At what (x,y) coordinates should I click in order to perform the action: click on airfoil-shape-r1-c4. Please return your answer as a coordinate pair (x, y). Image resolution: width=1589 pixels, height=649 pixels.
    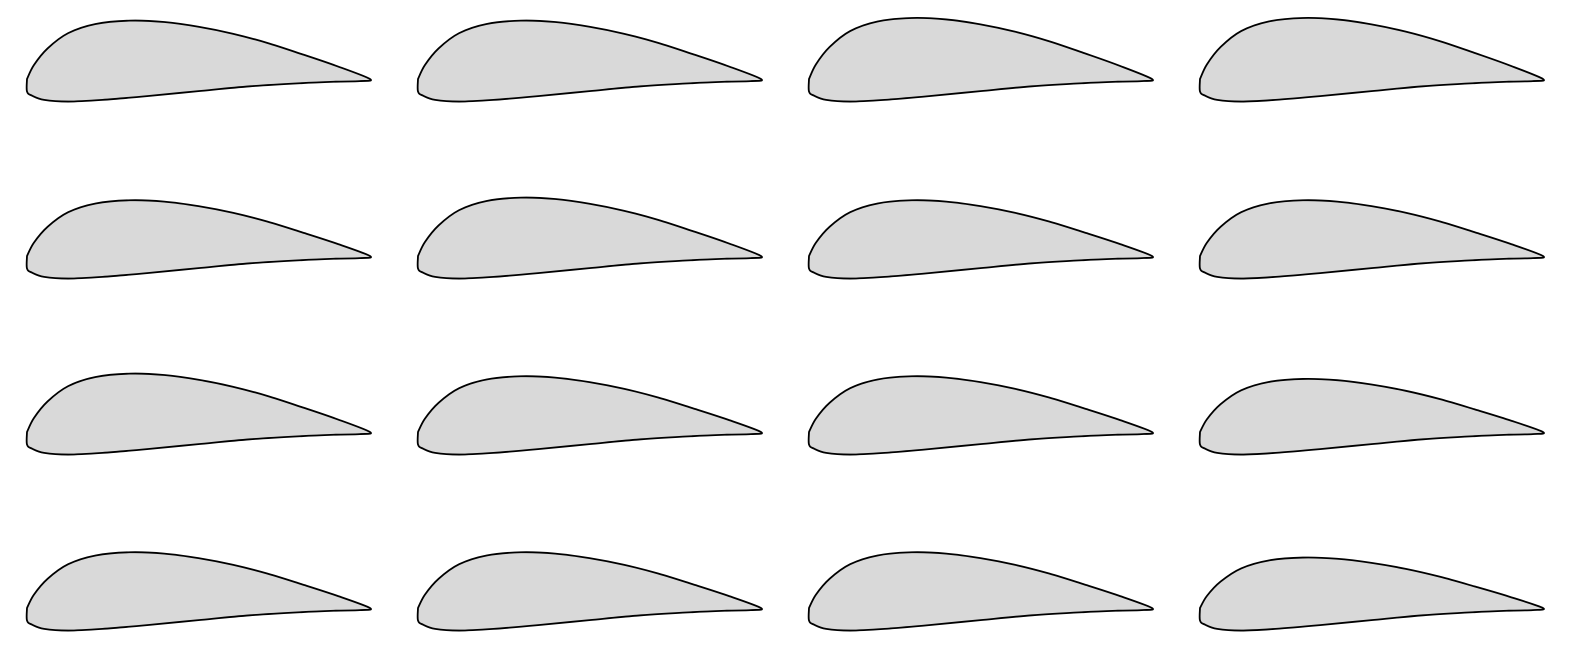
    Looking at the image, I should click on (1371, 59).